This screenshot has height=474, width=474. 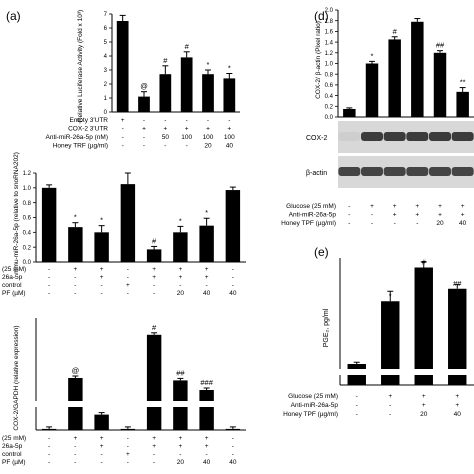 What do you see at coordinates (208, 64) in the screenshot?
I see `panel-a-significance-marker: *` at bounding box center [208, 64].